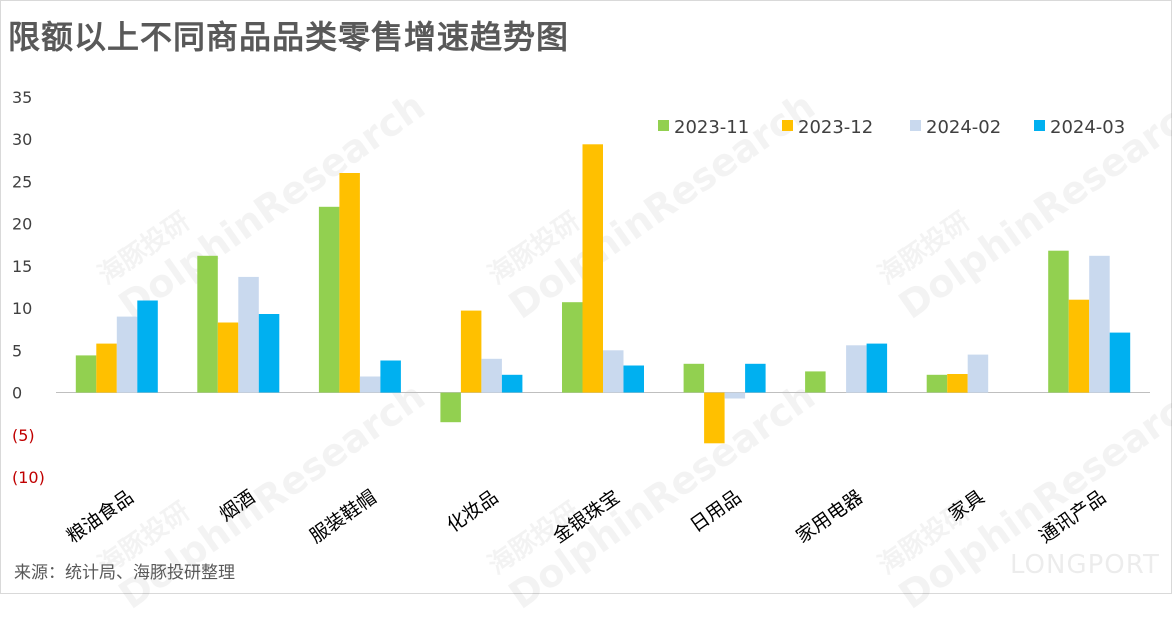 This screenshot has width=1172, height=618. What do you see at coordinates (23, 435) in the screenshot?
I see `y-tick-label: (5)` at bounding box center [23, 435].